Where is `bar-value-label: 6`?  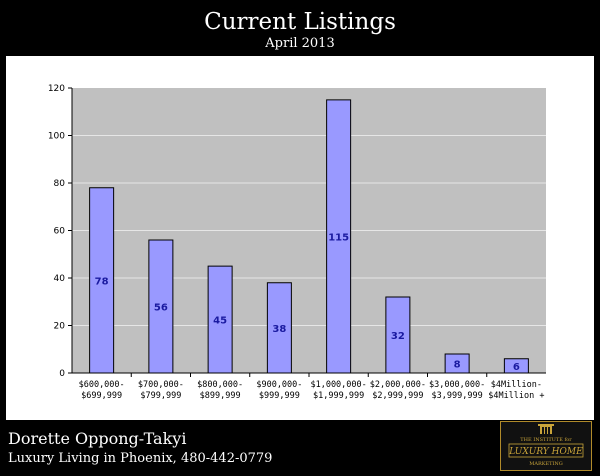 bar-value-label: 6 is located at coordinates (516, 367).